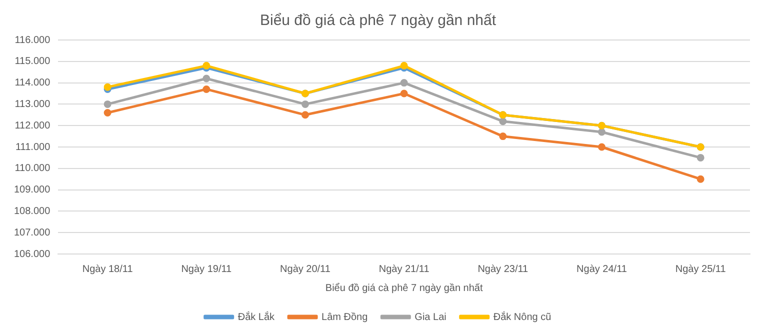 This screenshot has width=770, height=336. I want to click on y-tick-label: 112.000, so click(32, 126).